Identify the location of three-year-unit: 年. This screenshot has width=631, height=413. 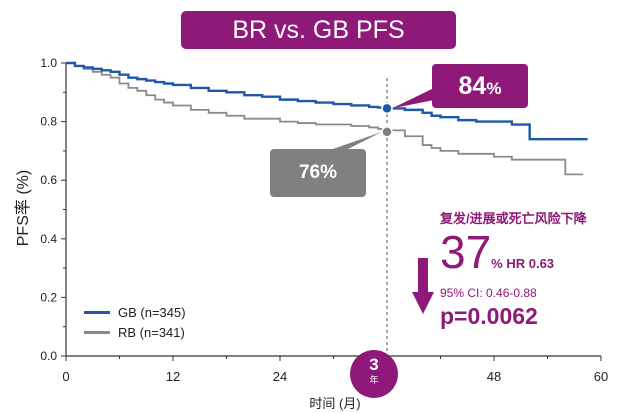
(374, 380).